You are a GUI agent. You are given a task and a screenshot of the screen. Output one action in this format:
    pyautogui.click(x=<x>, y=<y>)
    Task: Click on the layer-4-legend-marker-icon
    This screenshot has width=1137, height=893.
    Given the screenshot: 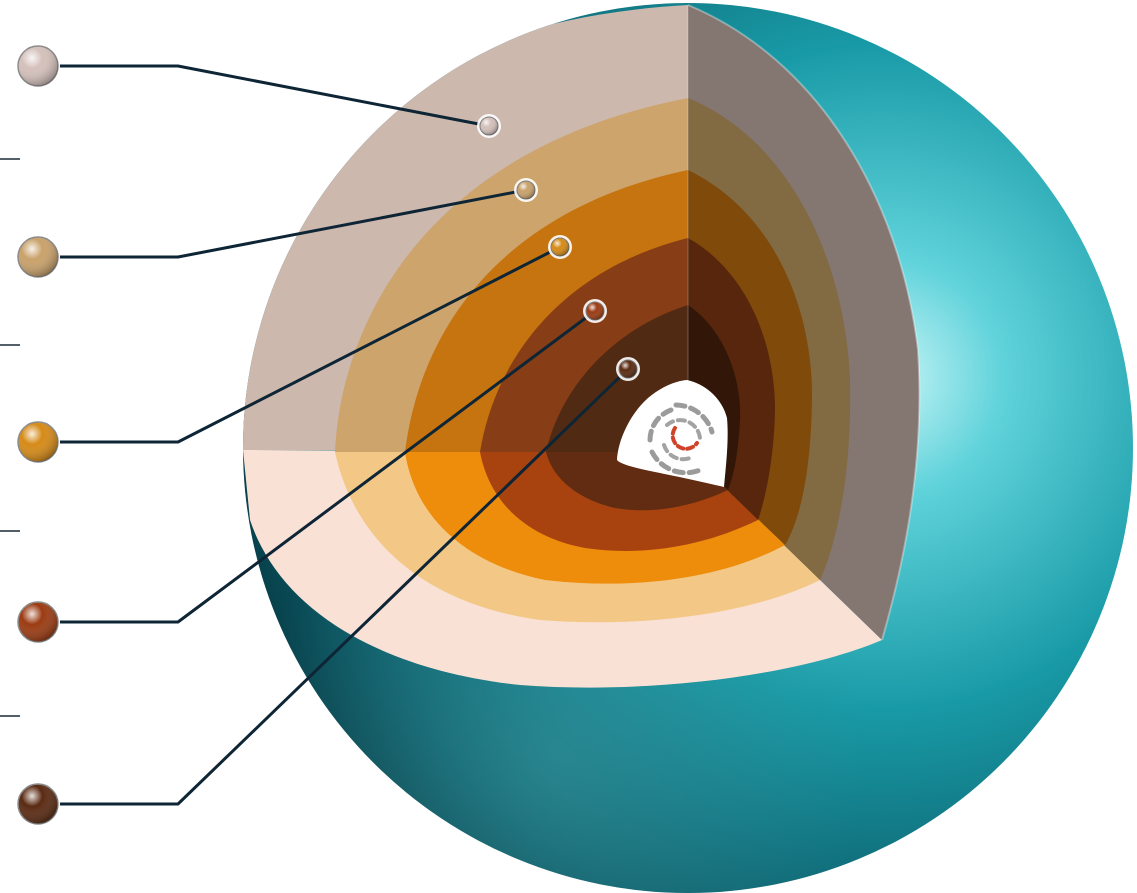 What is the action you would take?
    pyautogui.click(x=38, y=622)
    